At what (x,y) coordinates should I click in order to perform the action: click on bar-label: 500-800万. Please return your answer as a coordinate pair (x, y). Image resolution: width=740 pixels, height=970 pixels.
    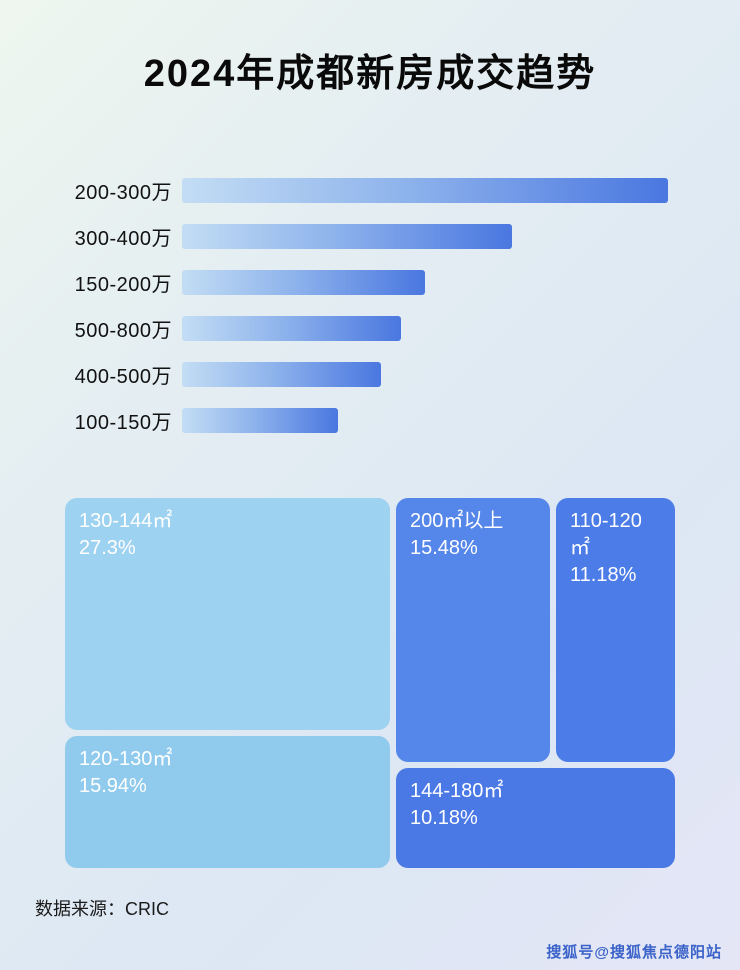
    Looking at the image, I should click on (123, 331).